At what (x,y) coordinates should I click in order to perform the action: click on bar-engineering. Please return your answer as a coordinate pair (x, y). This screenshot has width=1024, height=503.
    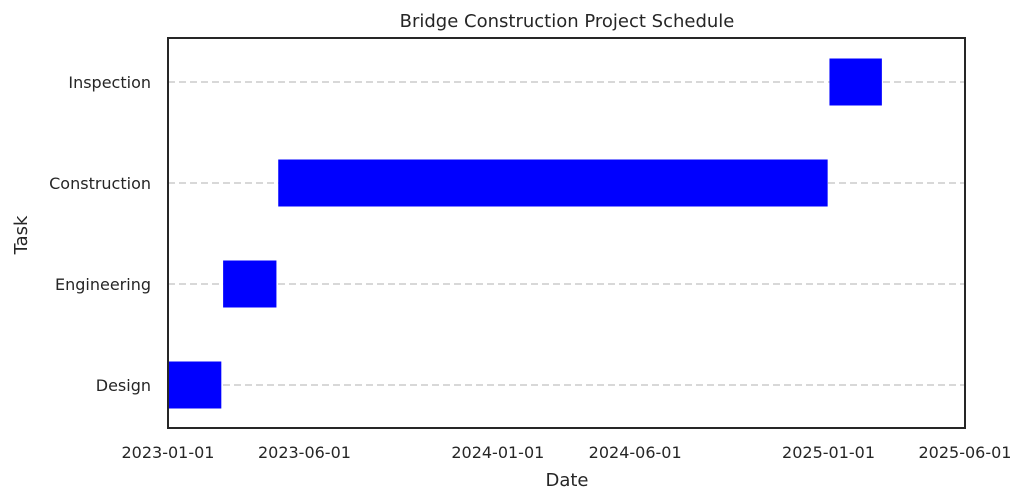
    Looking at the image, I should click on (250, 284).